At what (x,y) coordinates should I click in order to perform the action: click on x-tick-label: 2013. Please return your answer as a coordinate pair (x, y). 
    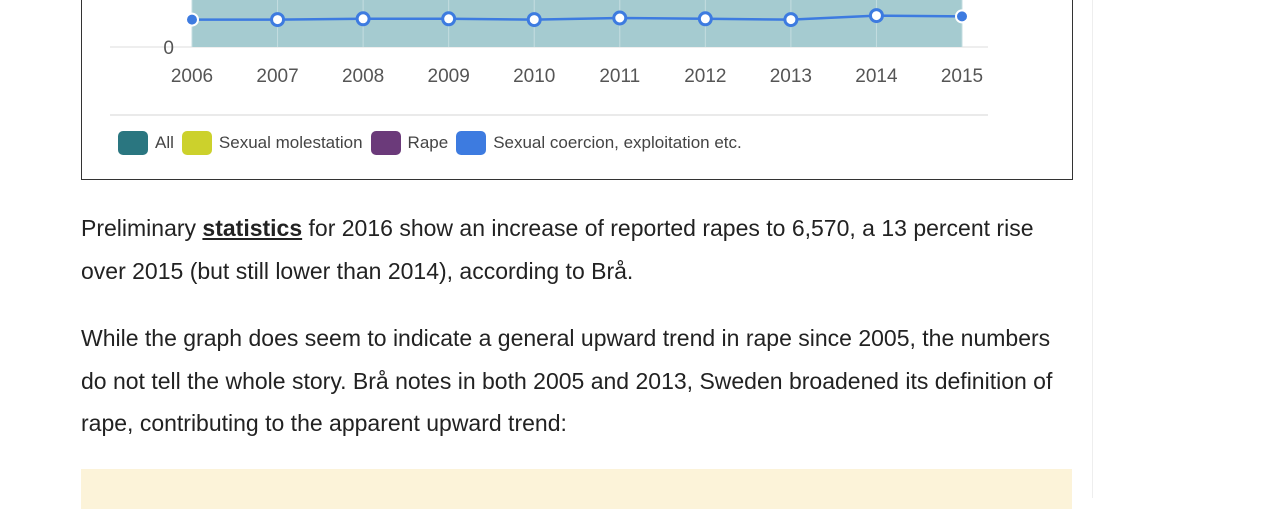
    Looking at the image, I should click on (791, 76).